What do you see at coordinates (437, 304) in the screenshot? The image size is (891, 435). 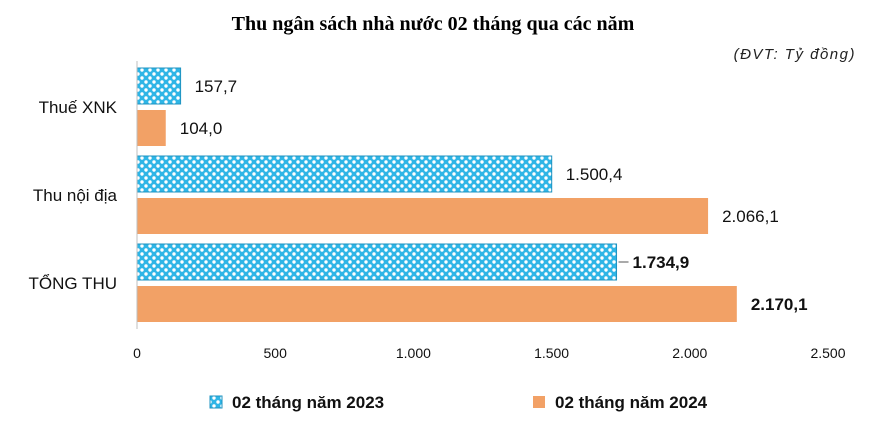 I see `bar-2024-tong-thu` at bounding box center [437, 304].